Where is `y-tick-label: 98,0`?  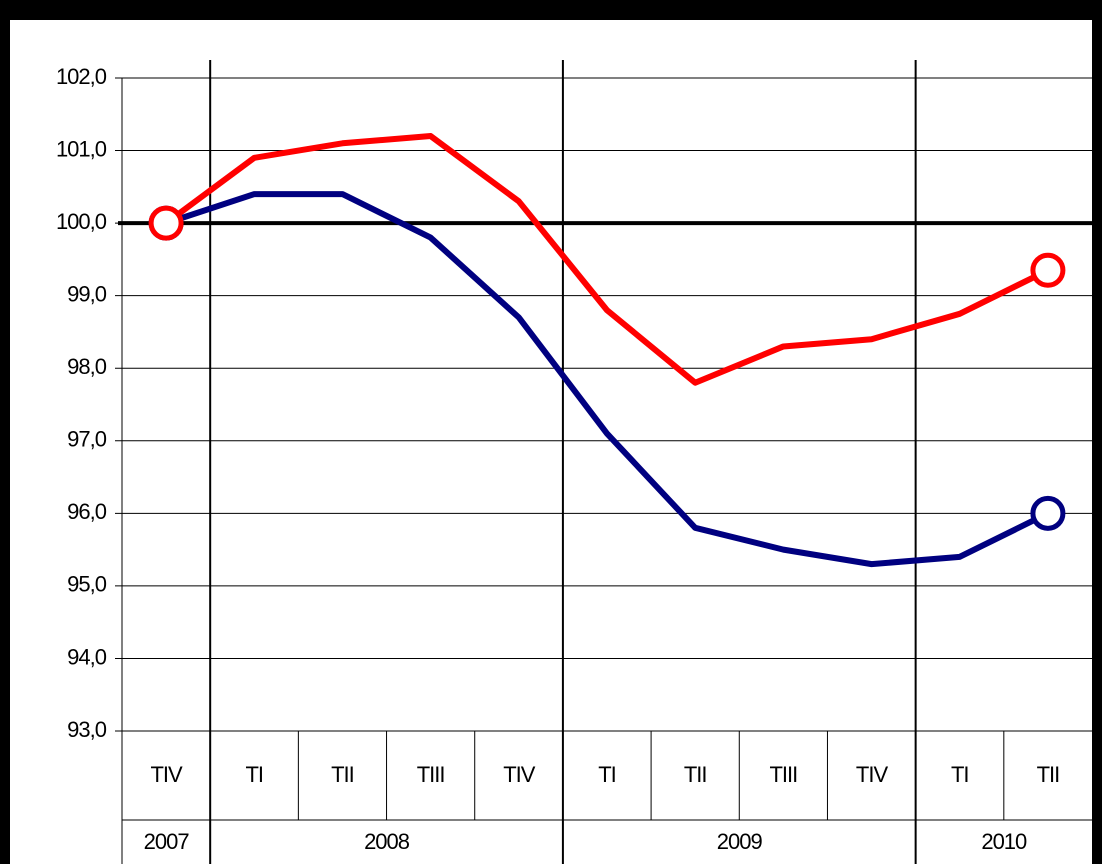 y-tick-label: 98,0 is located at coordinates (87, 366).